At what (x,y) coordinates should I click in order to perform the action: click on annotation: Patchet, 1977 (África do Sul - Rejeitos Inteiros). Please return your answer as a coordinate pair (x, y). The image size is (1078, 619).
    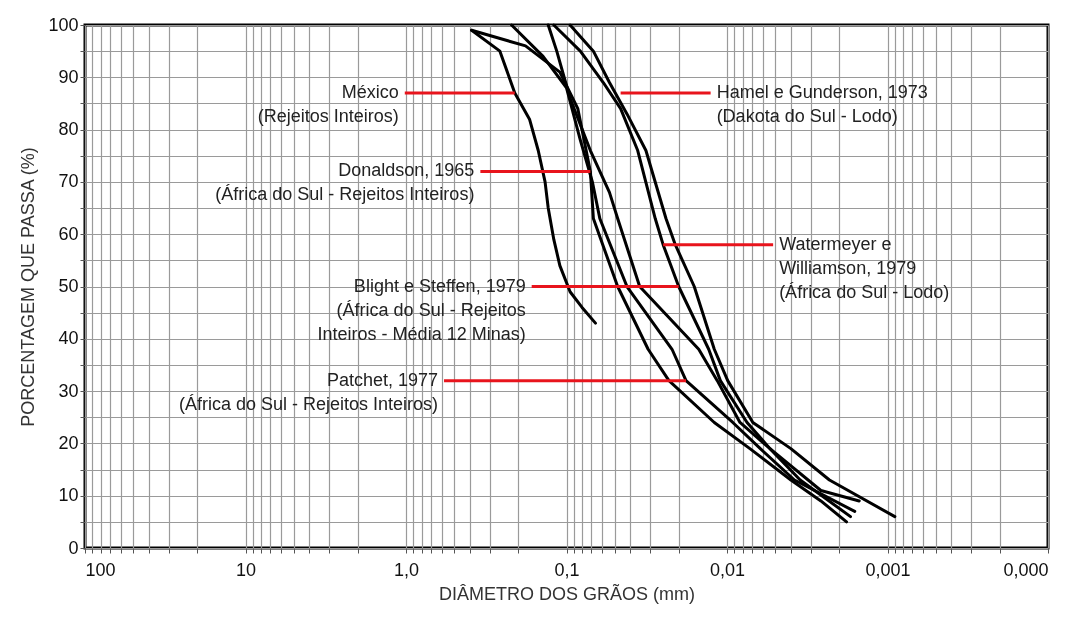
    Looking at the image, I should click on (308, 391).